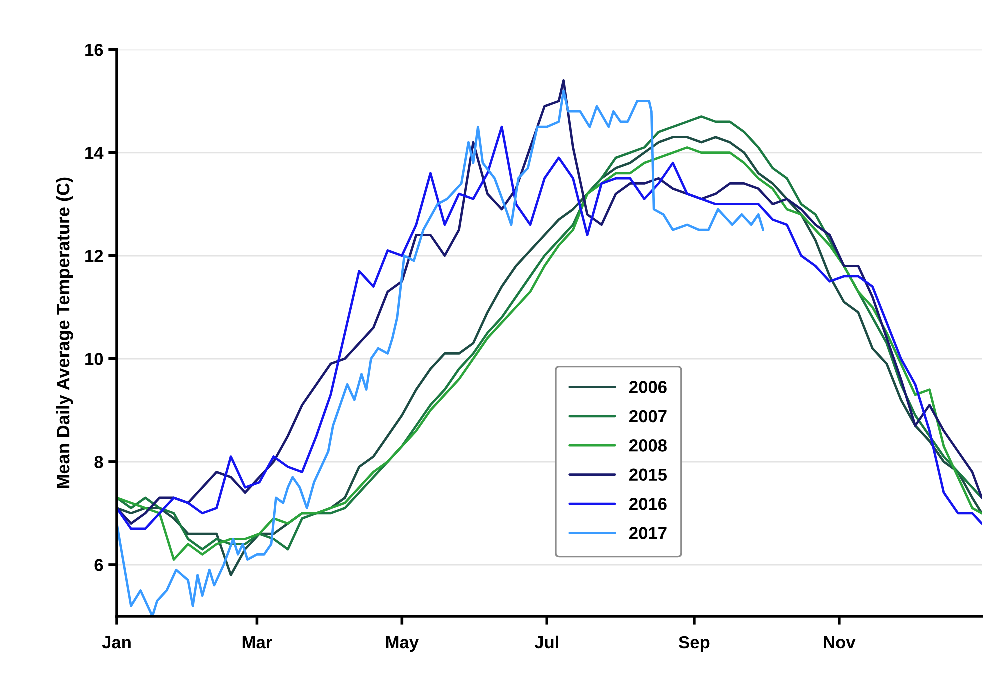 This screenshot has width=1000, height=673. What do you see at coordinates (694, 644) in the screenshot?
I see `x-tick-label: Sep` at bounding box center [694, 644].